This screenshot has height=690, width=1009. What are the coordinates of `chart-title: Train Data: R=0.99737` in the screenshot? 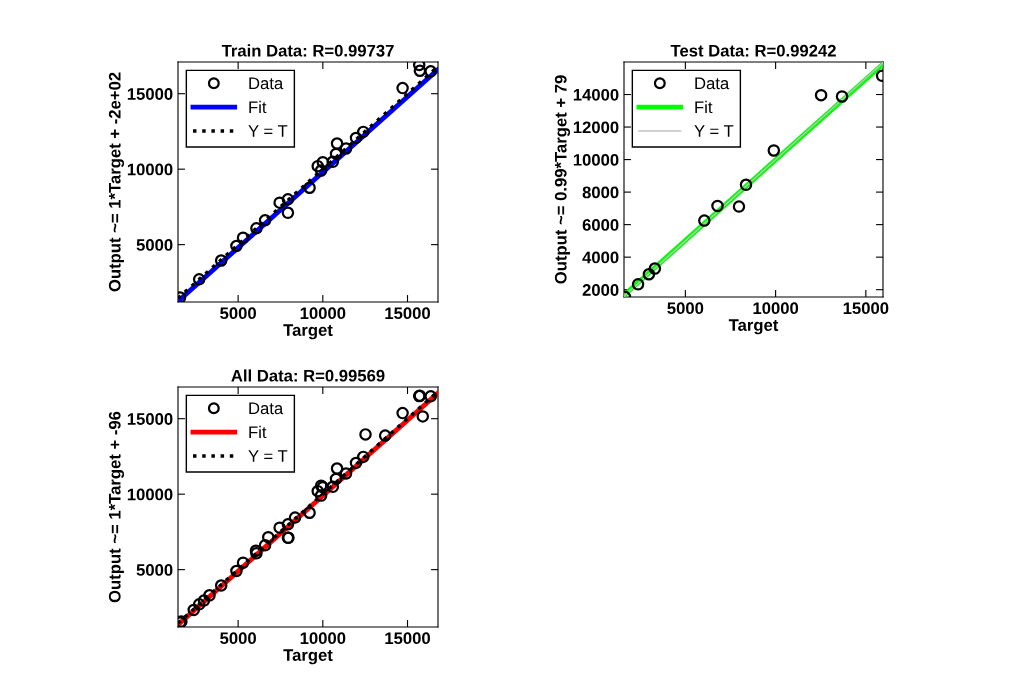 It's located at (307, 50).